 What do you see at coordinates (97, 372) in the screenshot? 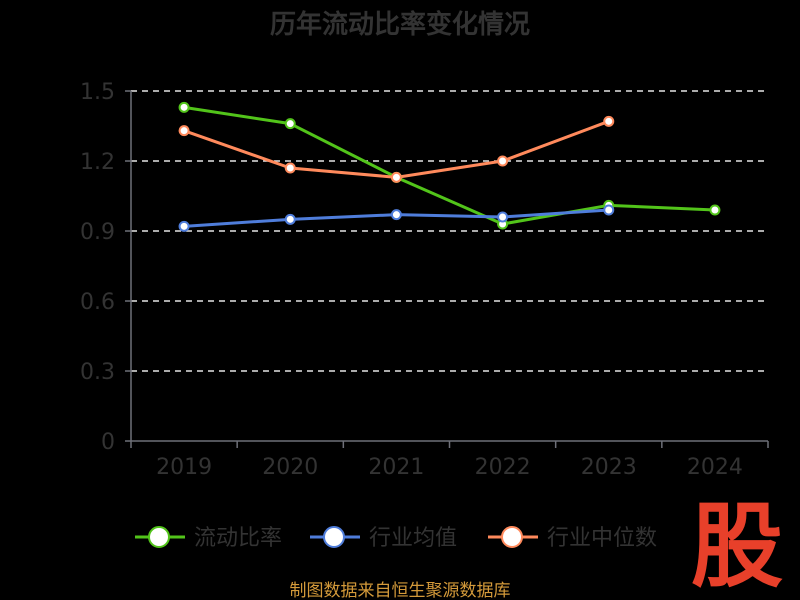
I see `y-tick-label: 0.3` at bounding box center [97, 372].